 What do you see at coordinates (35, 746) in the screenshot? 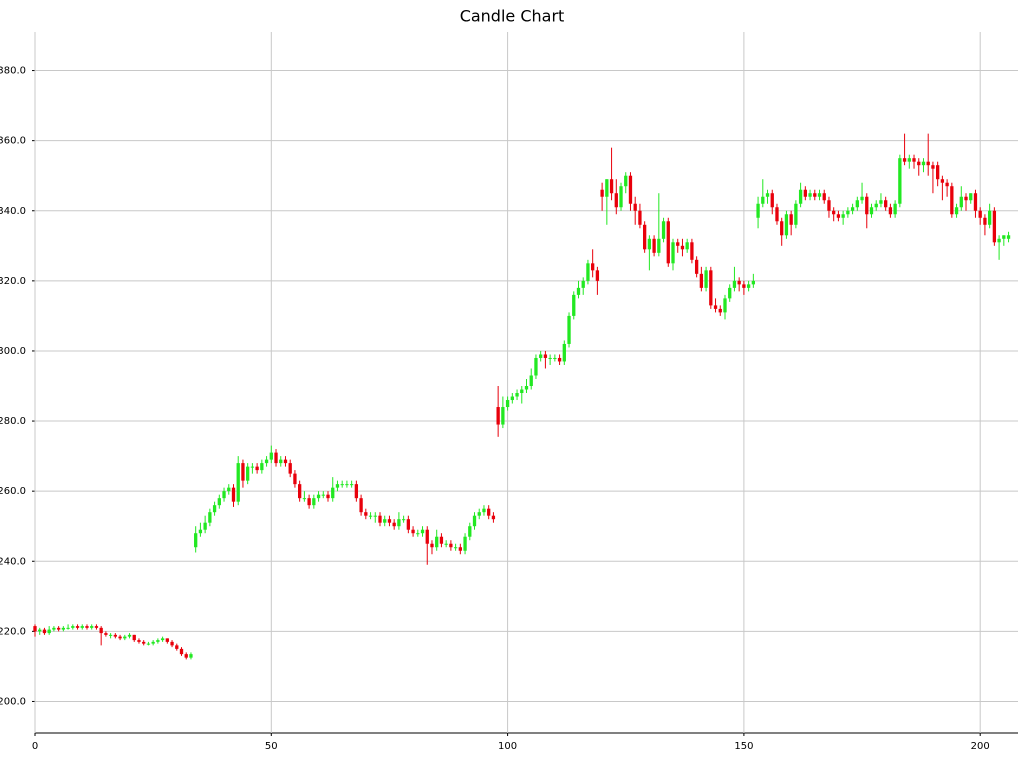
I see `x-tick-label: 0` at bounding box center [35, 746].